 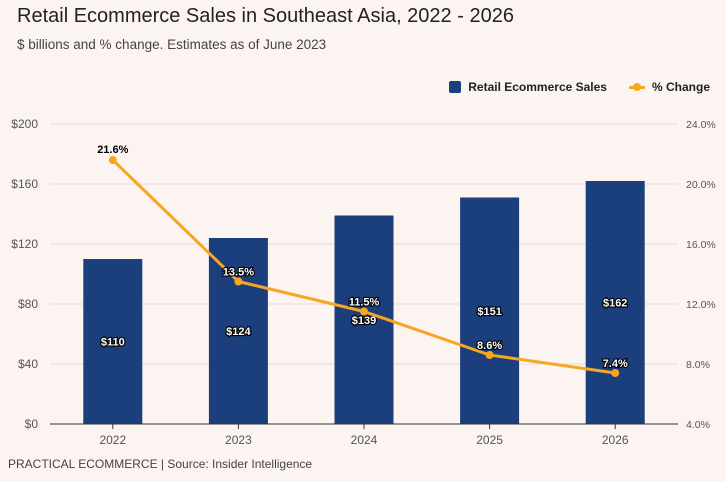 What do you see at coordinates (698, 365) in the screenshot?
I see `y-right-tick-label: 8.0%` at bounding box center [698, 365].